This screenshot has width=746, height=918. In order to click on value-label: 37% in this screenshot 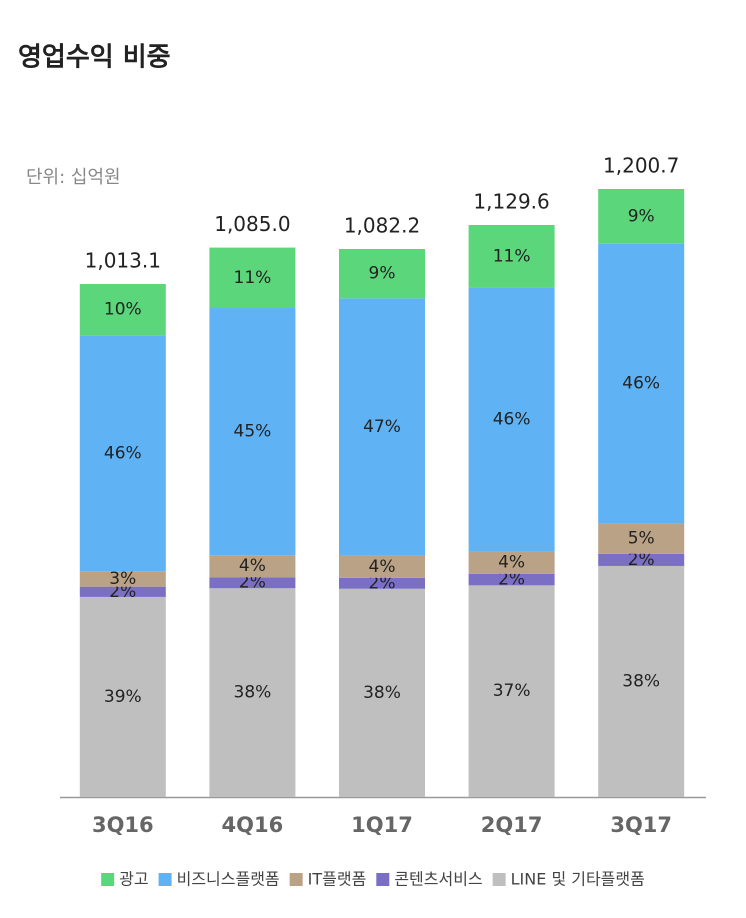, I will do `click(512, 691)`.